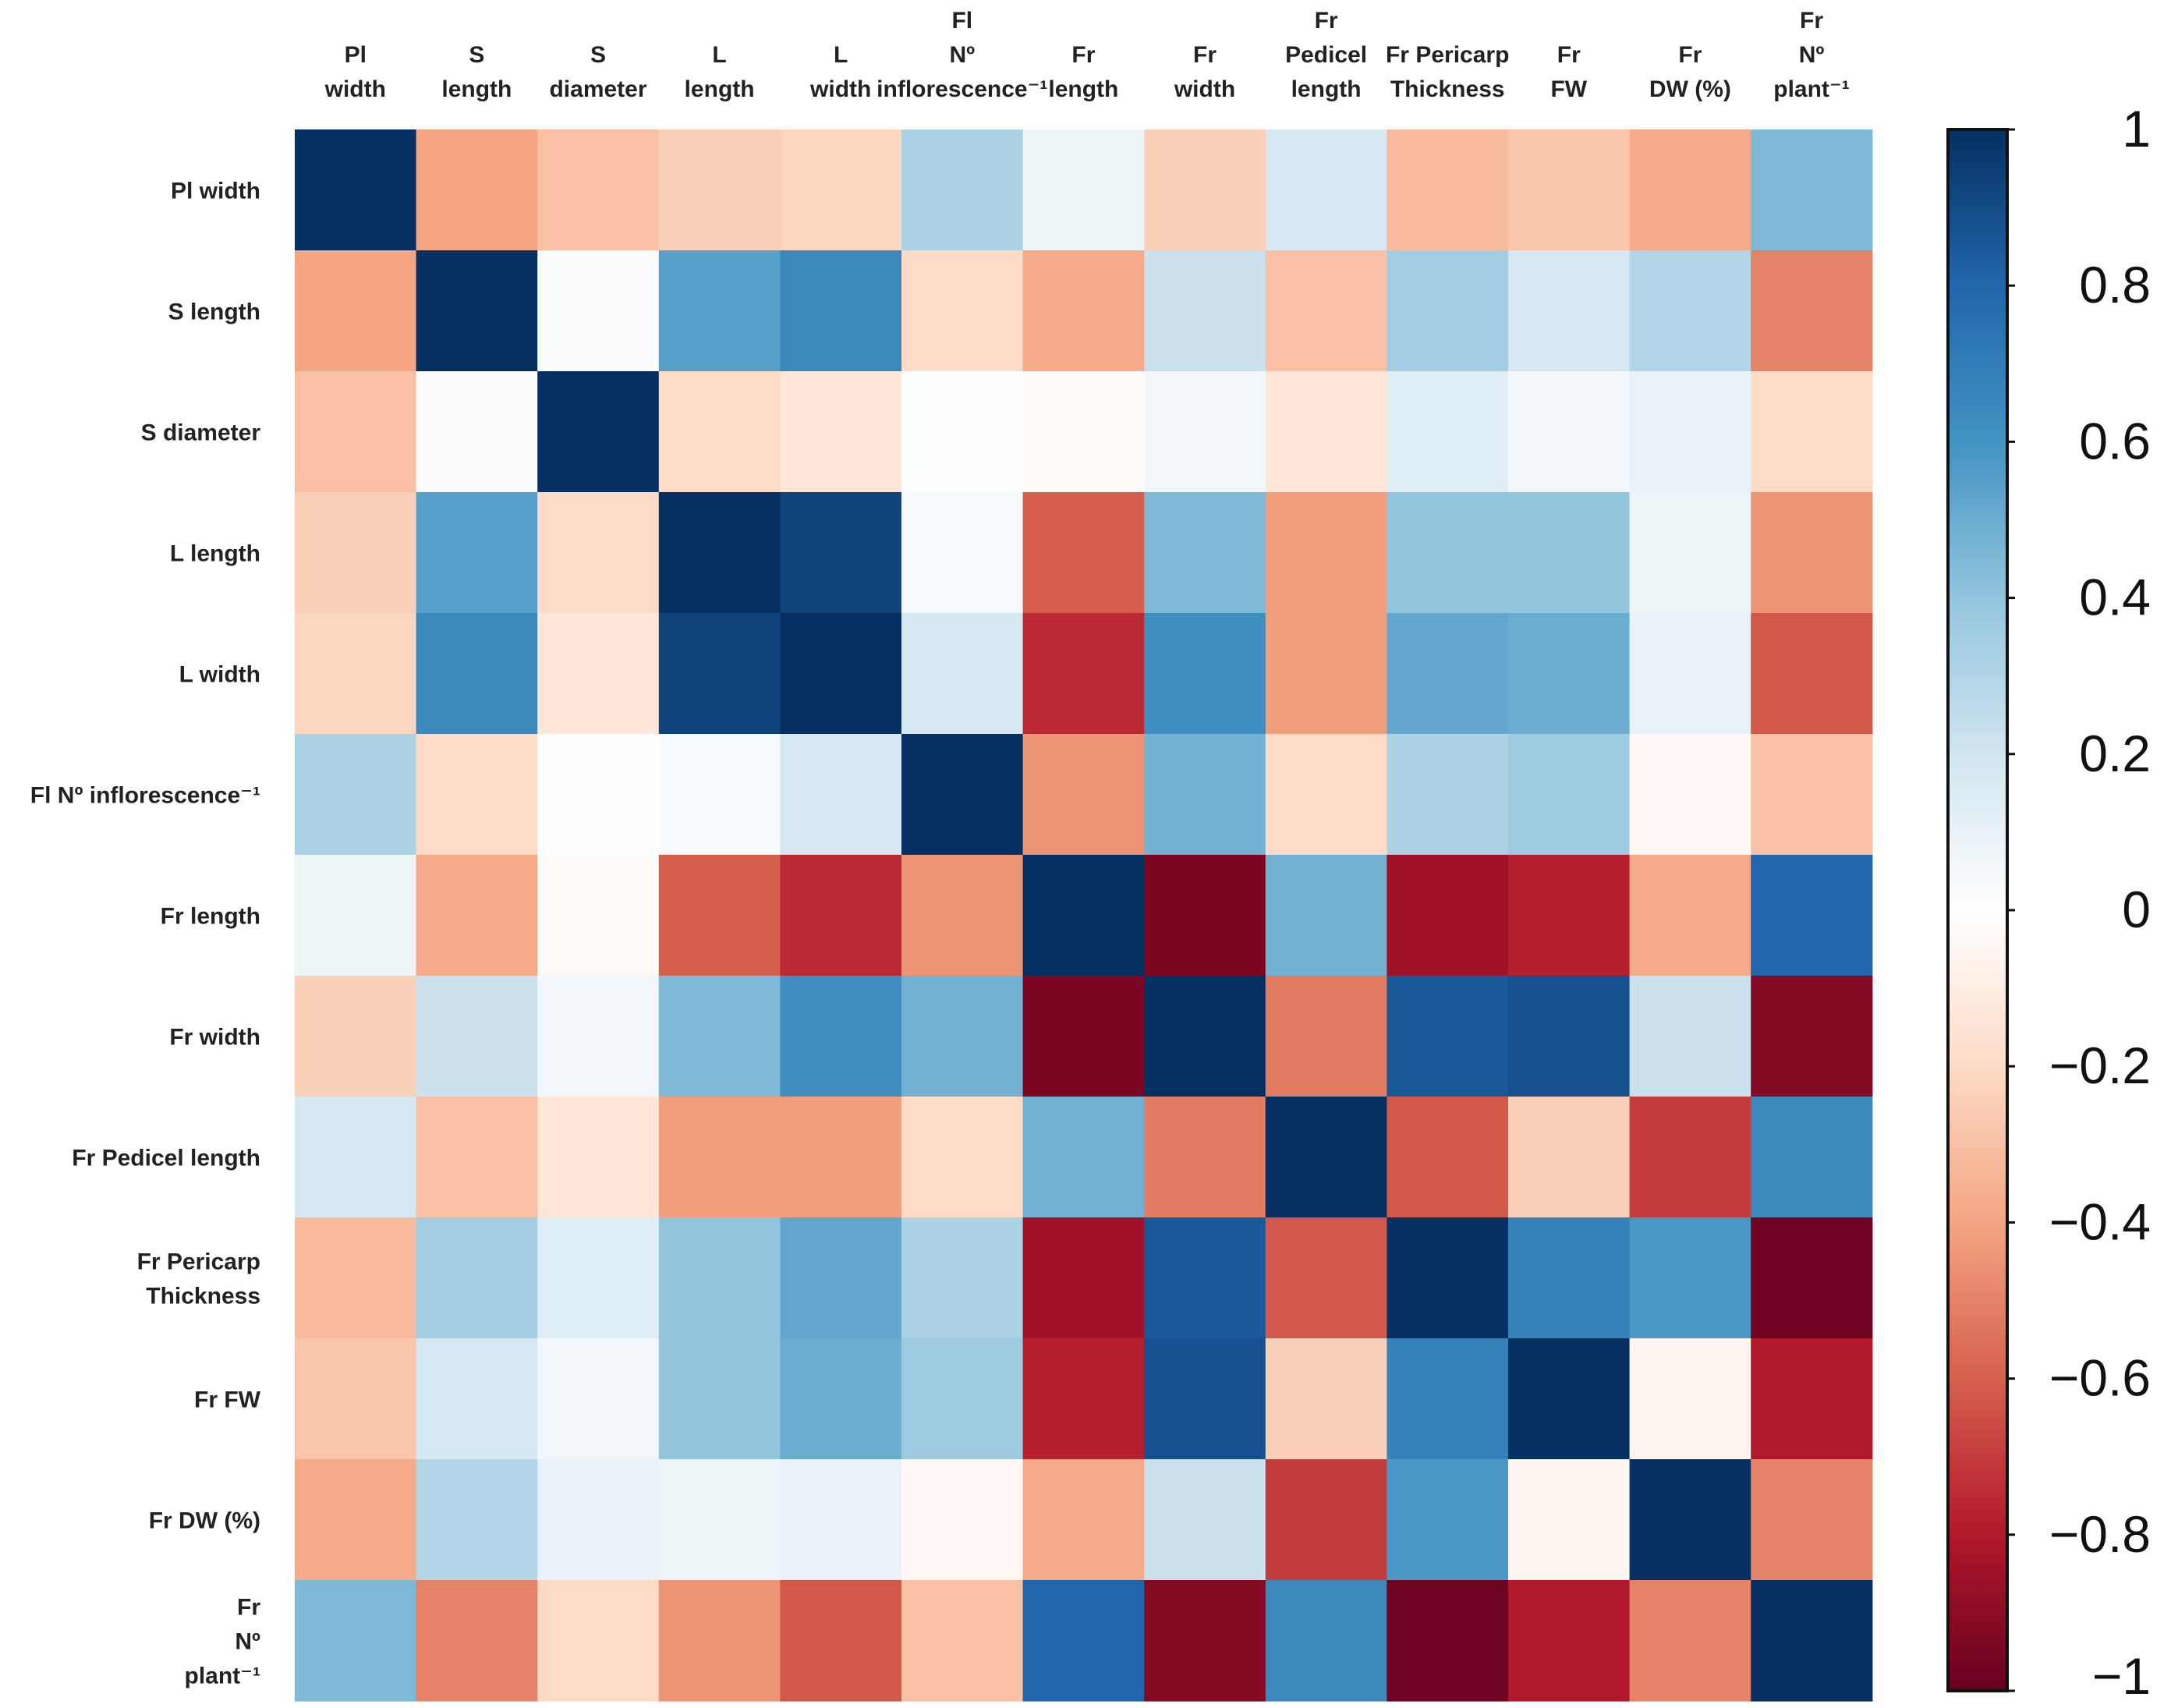 This screenshot has height=1708, width=2171. Describe the element at coordinates (1977, 910) in the screenshot. I see `colorbar-gradient` at that location.